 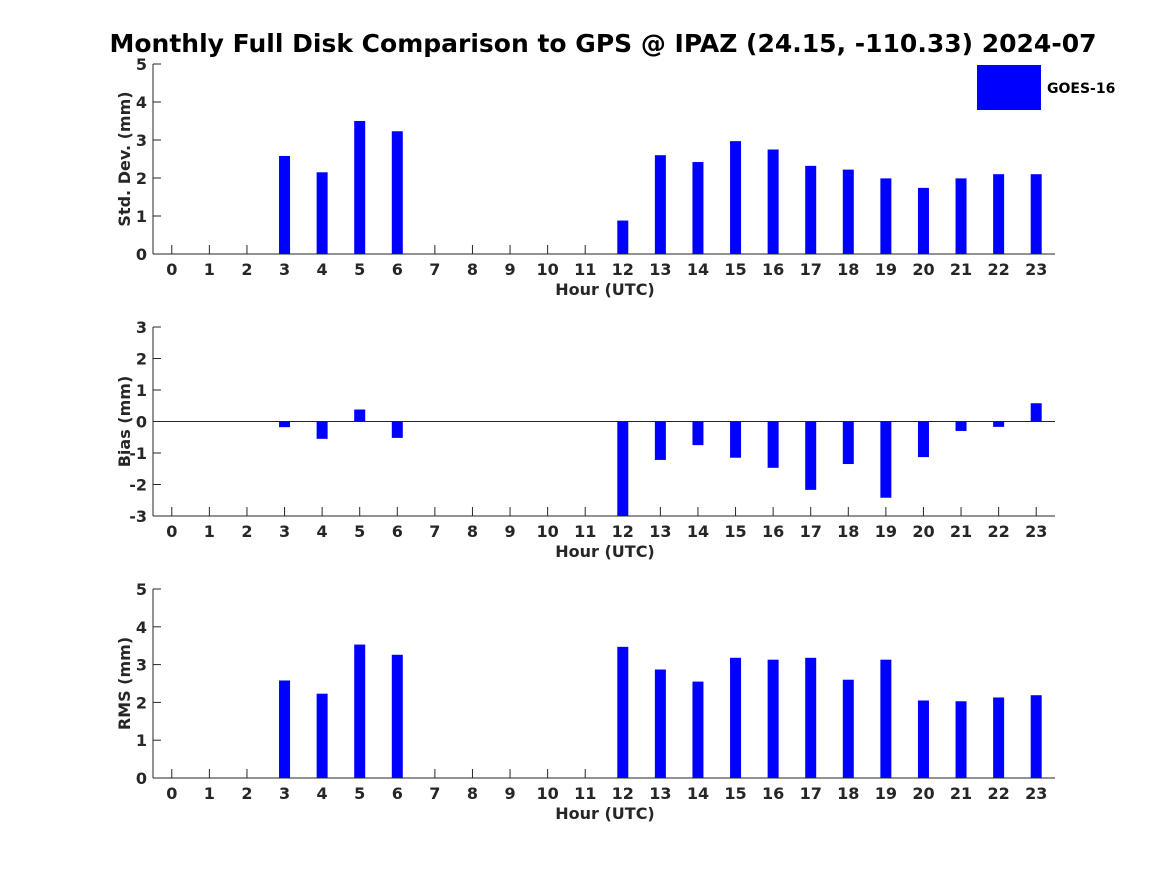 What do you see at coordinates (811, 793) in the screenshot?
I see `x-tick-label: 17` at bounding box center [811, 793].